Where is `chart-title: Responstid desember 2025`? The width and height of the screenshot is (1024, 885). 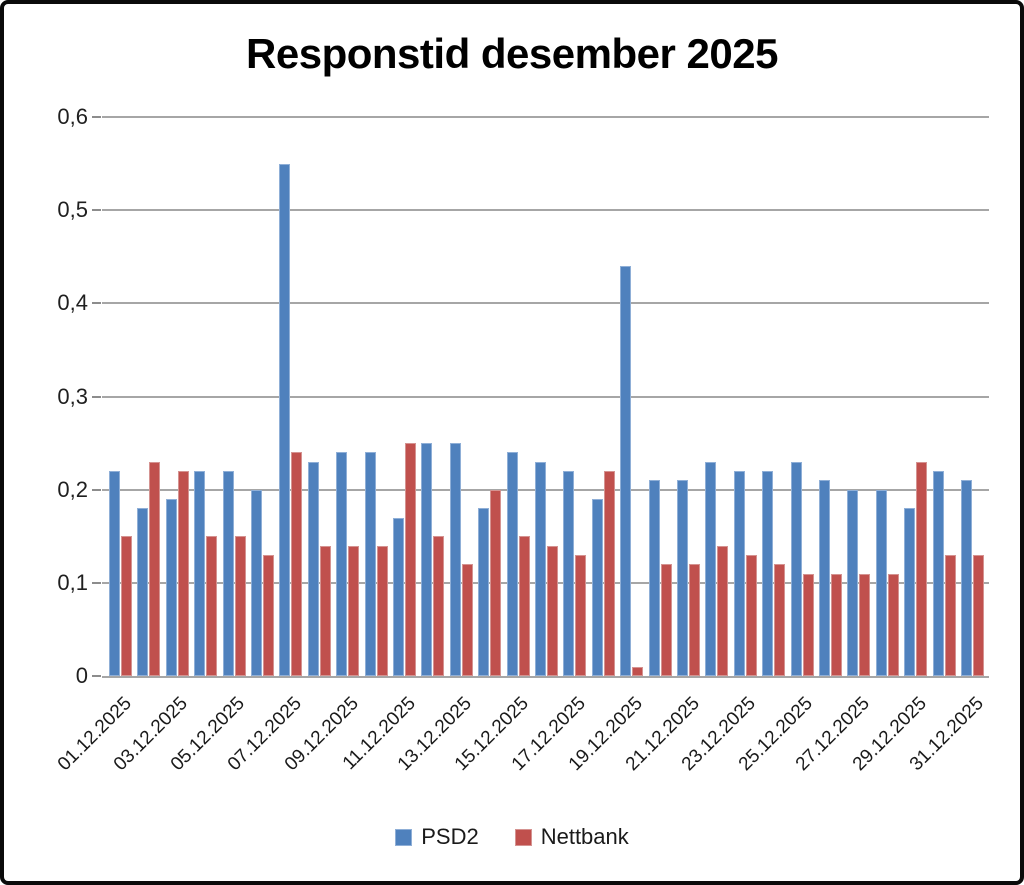
chart-title: Responstid desember 2025 is located at coordinates (512, 53).